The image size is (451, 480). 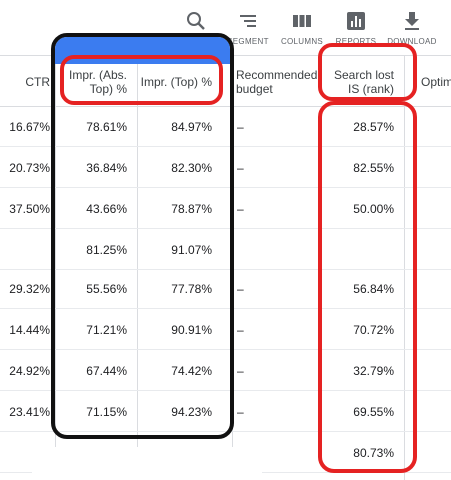 What do you see at coordinates (176, 82) in the screenshot?
I see `header-impr-top: Impr. (Top) %` at bounding box center [176, 82].